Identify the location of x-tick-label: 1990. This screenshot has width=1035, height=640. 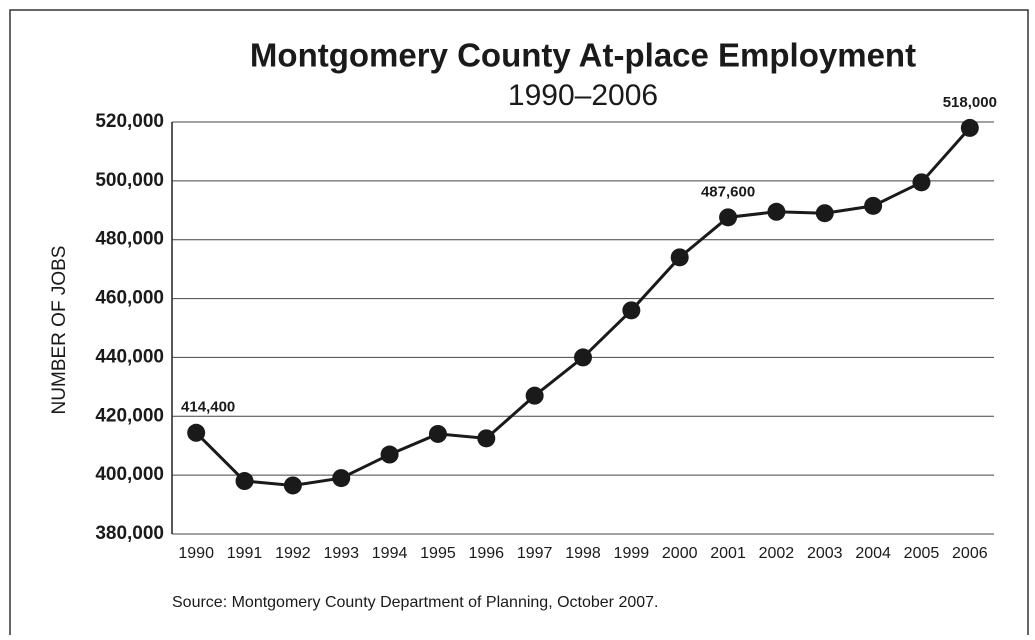
(196, 553).